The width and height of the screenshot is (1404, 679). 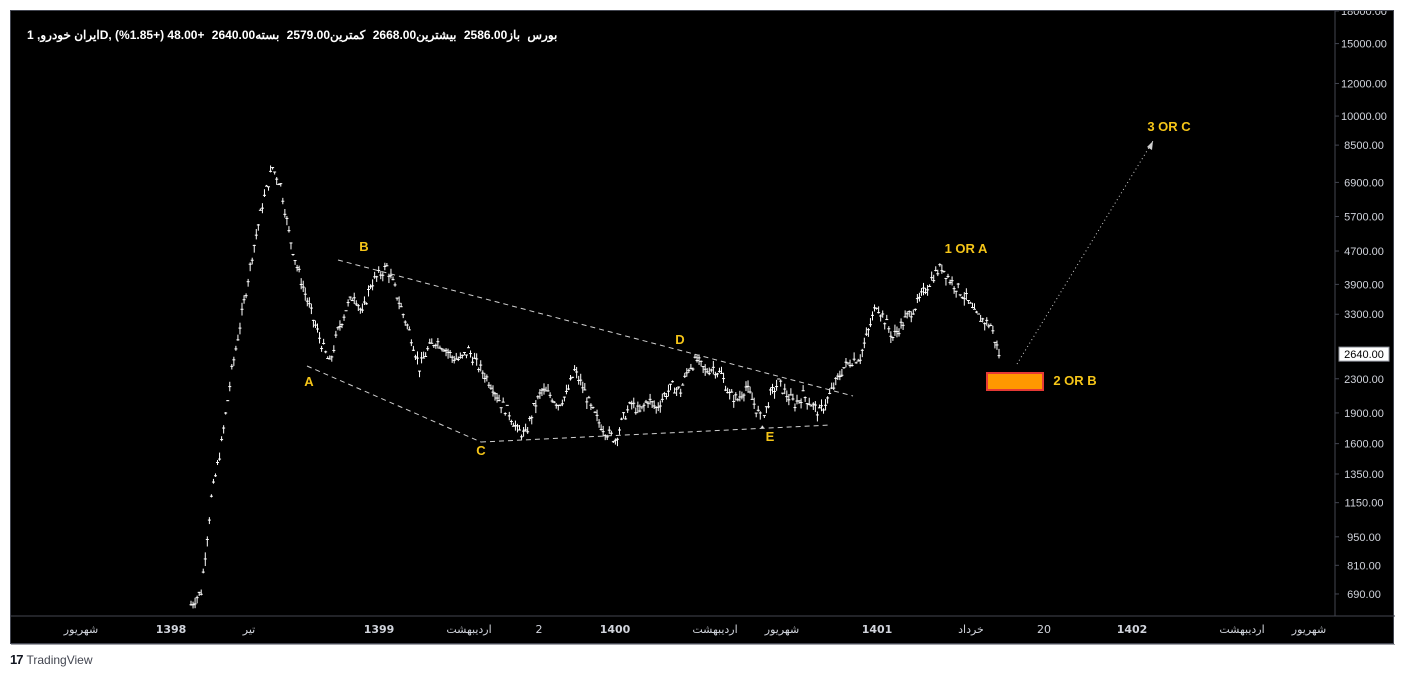 What do you see at coordinates (1015, 381) in the screenshot?
I see `target-zone-box` at bounding box center [1015, 381].